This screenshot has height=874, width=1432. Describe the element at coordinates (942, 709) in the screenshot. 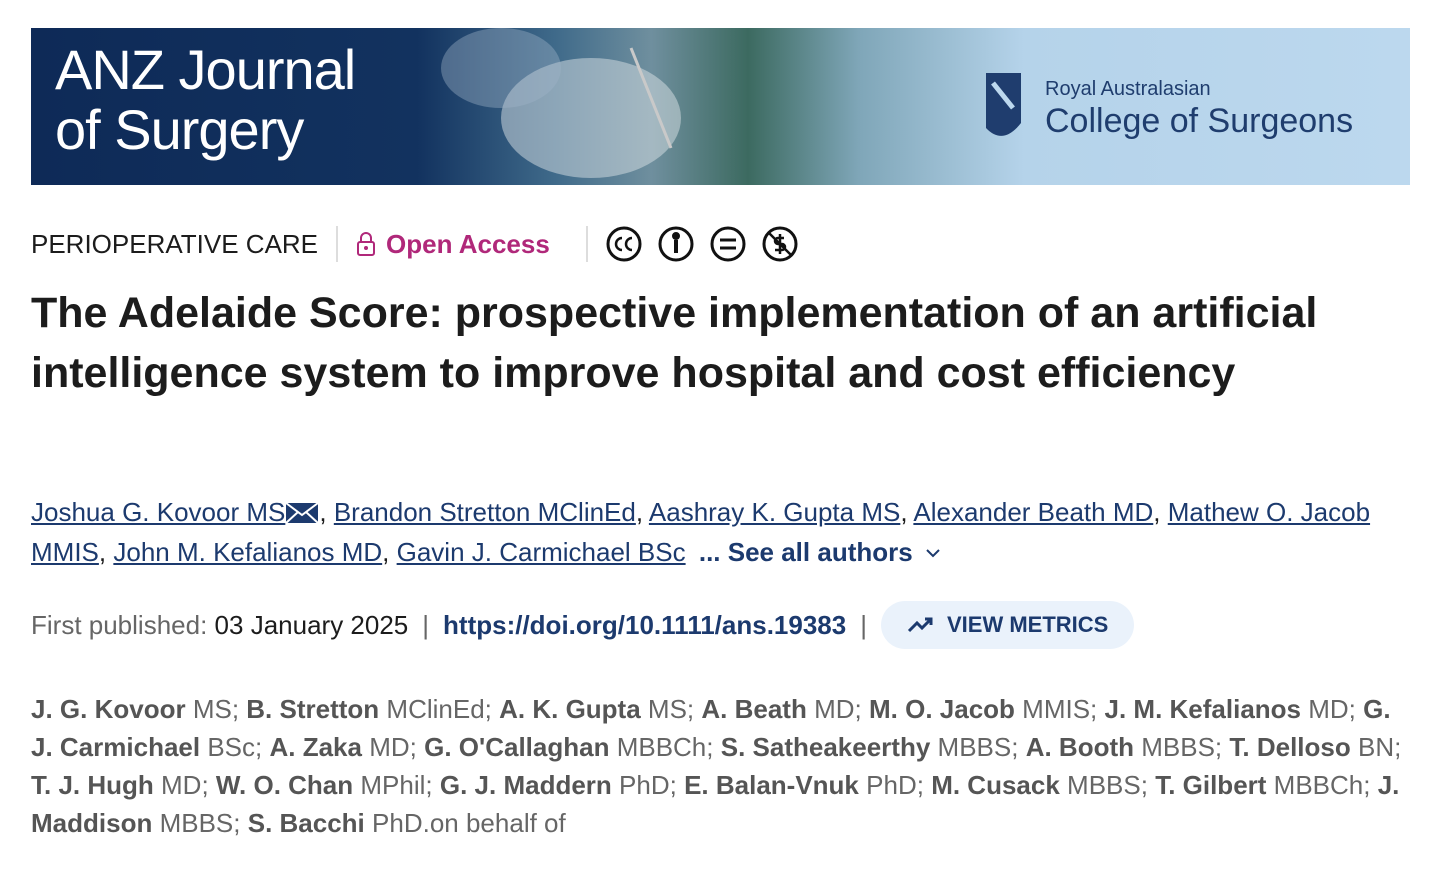

I see `byline-name: M. O. Jacob` at that location.